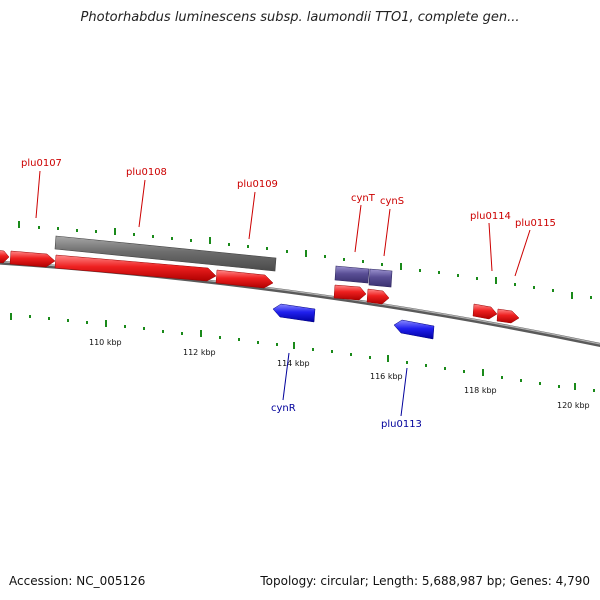  I want to click on label-cynS: cynS, so click(392, 201).